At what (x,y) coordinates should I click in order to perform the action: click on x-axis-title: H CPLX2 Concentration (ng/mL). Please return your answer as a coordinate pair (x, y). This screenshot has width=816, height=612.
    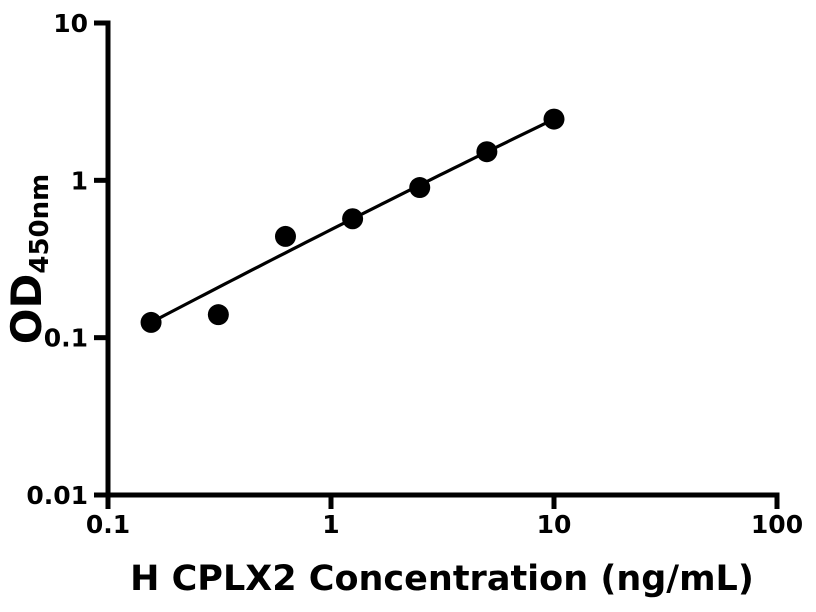
    Looking at the image, I should click on (442, 579).